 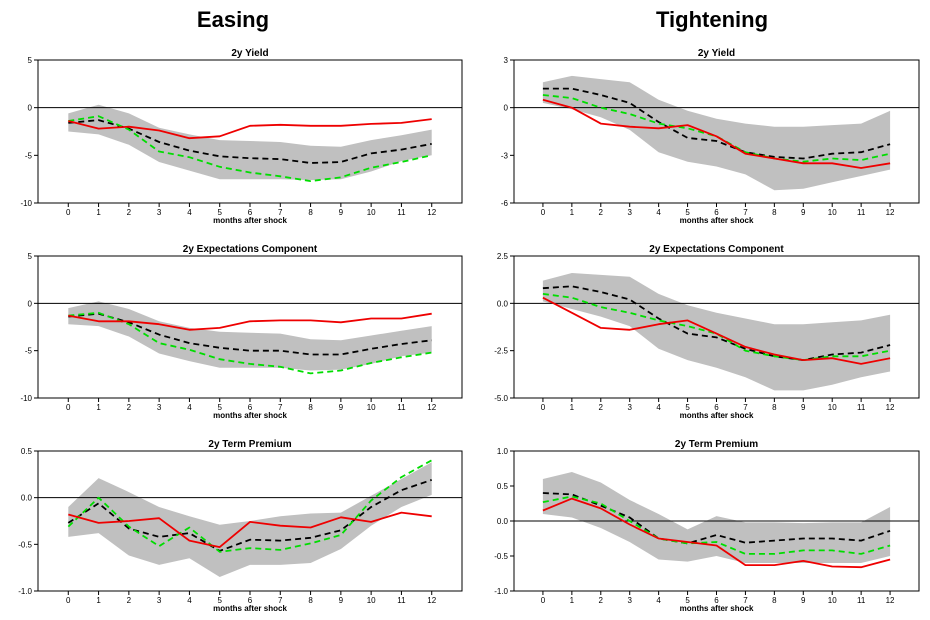 I want to click on y-tick-label: -5.0, so click(x=501, y=398).